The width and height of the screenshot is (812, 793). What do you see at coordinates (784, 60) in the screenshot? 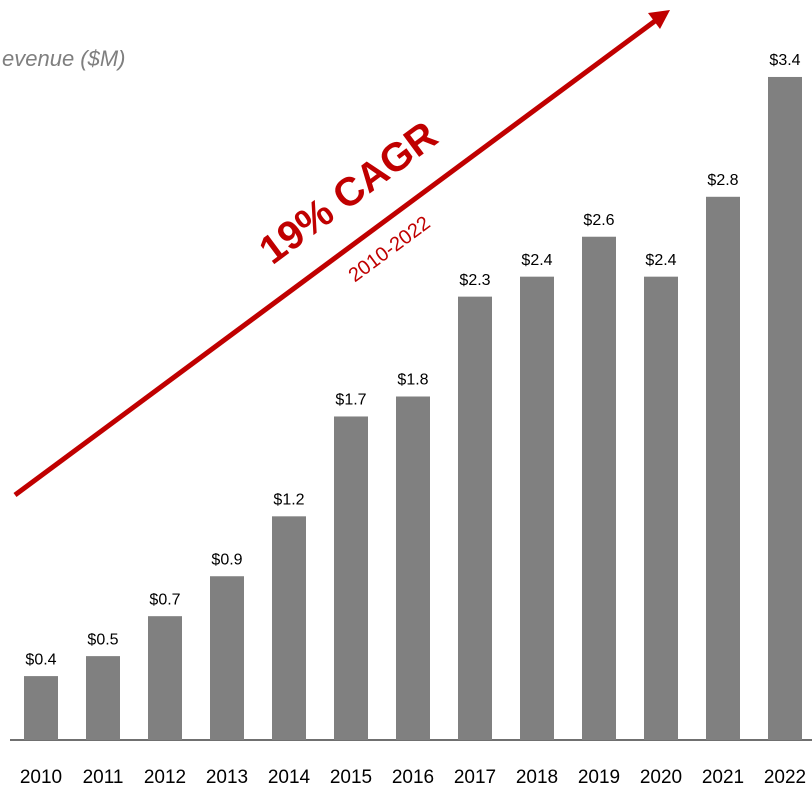
I see `value-label: $3.4` at bounding box center [784, 60].